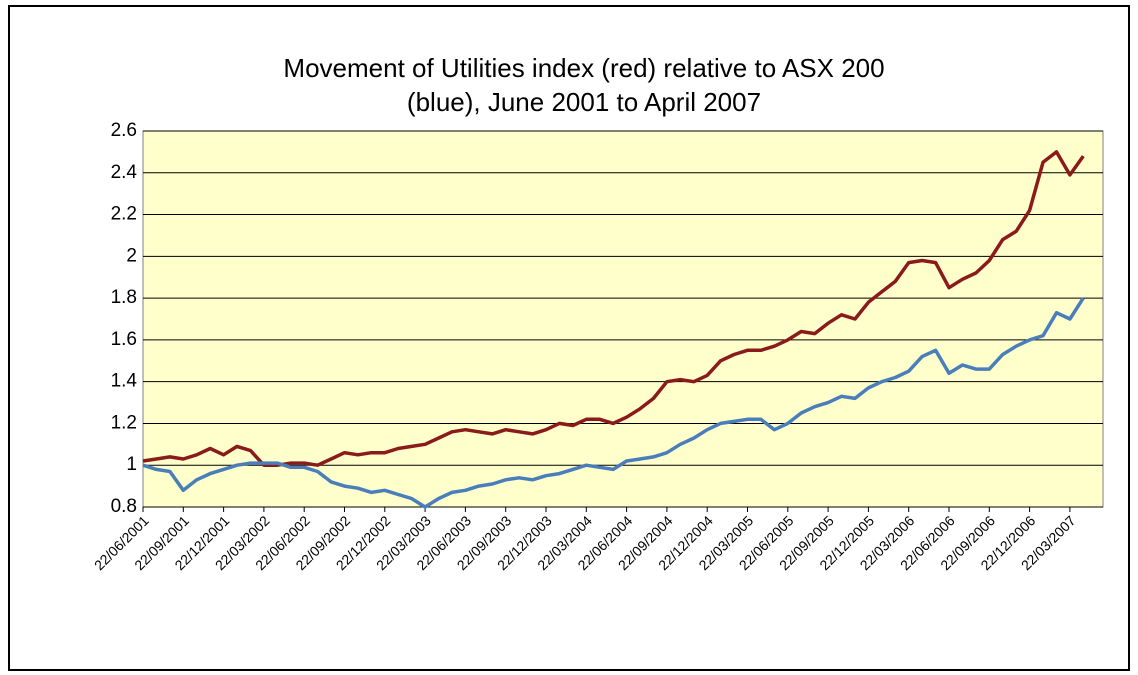  What do you see at coordinates (124, 214) in the screenshot?
I see `y-tick-label: 2.2` at bounding box center [124, 214].